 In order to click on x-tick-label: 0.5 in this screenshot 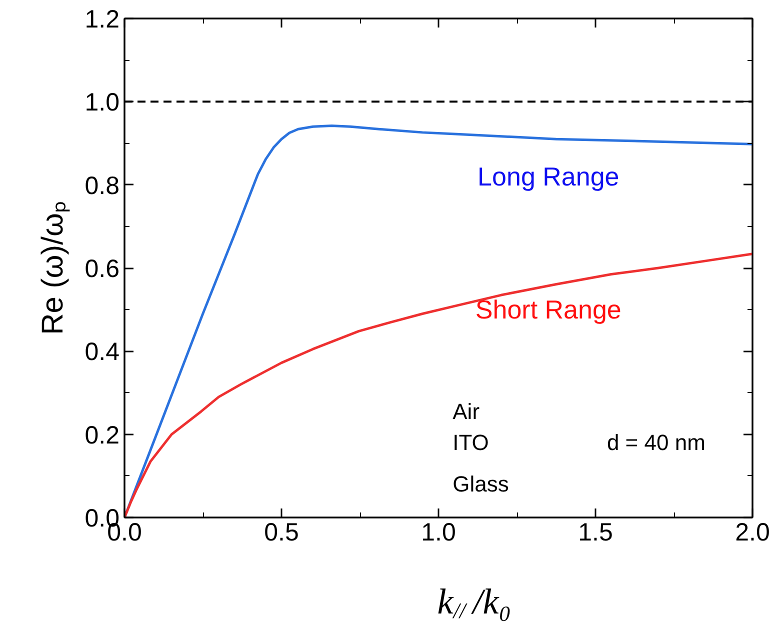, I will do `click(281, 532)`.